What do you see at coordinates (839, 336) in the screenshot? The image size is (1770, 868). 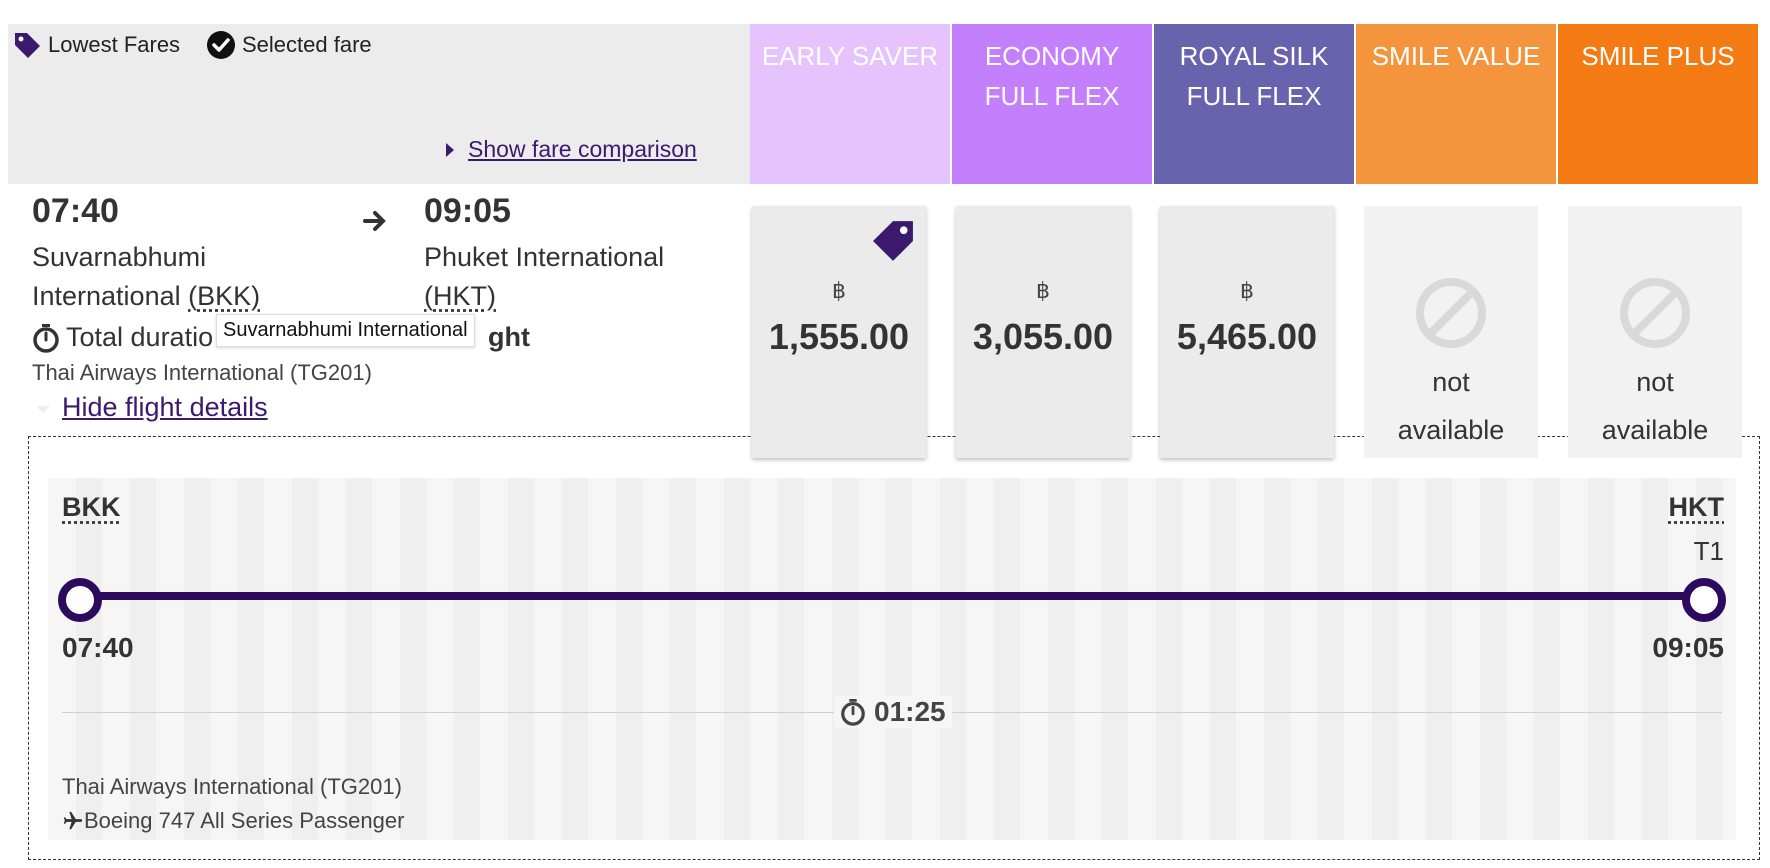 I see `fare-price: 1,555.00` at bounding box center [839, 336].